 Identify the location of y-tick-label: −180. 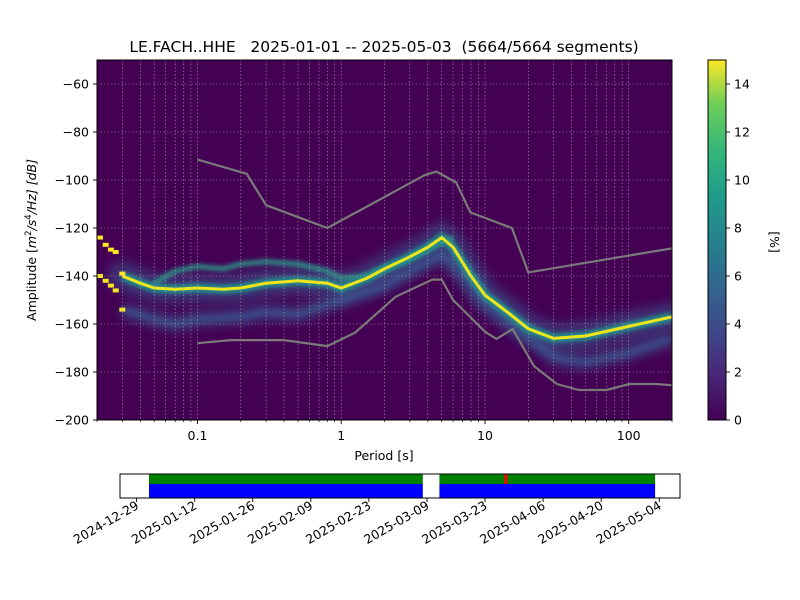
(72, 372).